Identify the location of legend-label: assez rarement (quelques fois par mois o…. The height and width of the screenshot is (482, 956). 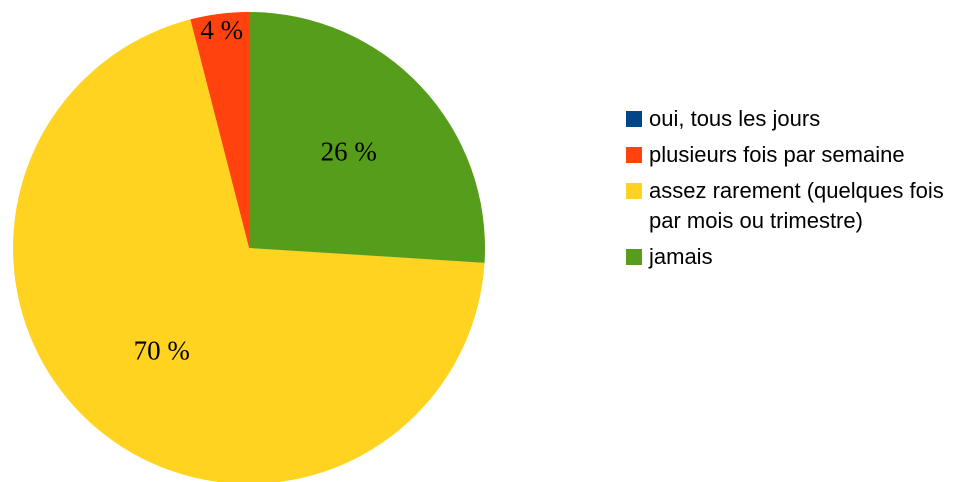
(796, 205).